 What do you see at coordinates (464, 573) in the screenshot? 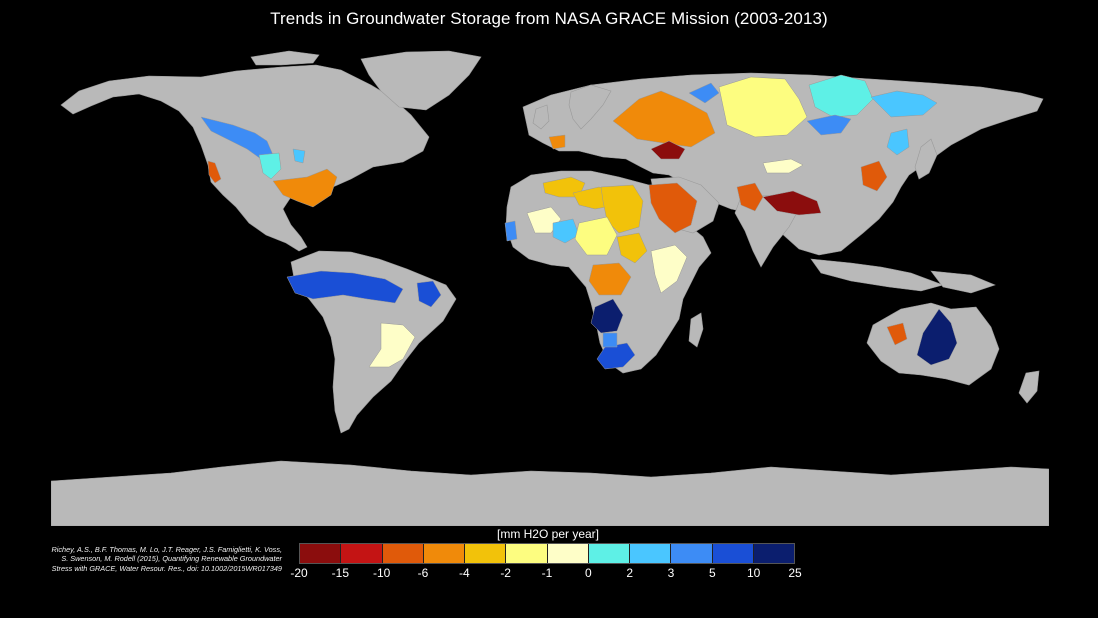
I see `colorbar-tick-label: -4` at bounding box center [464, 573].